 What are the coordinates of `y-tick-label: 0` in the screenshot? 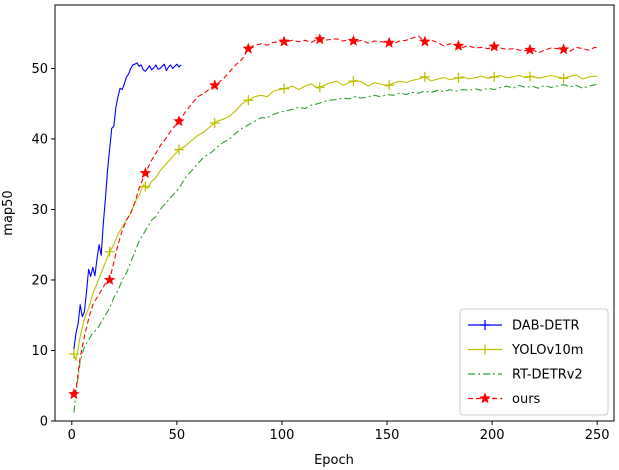 It's located at (44, 422).